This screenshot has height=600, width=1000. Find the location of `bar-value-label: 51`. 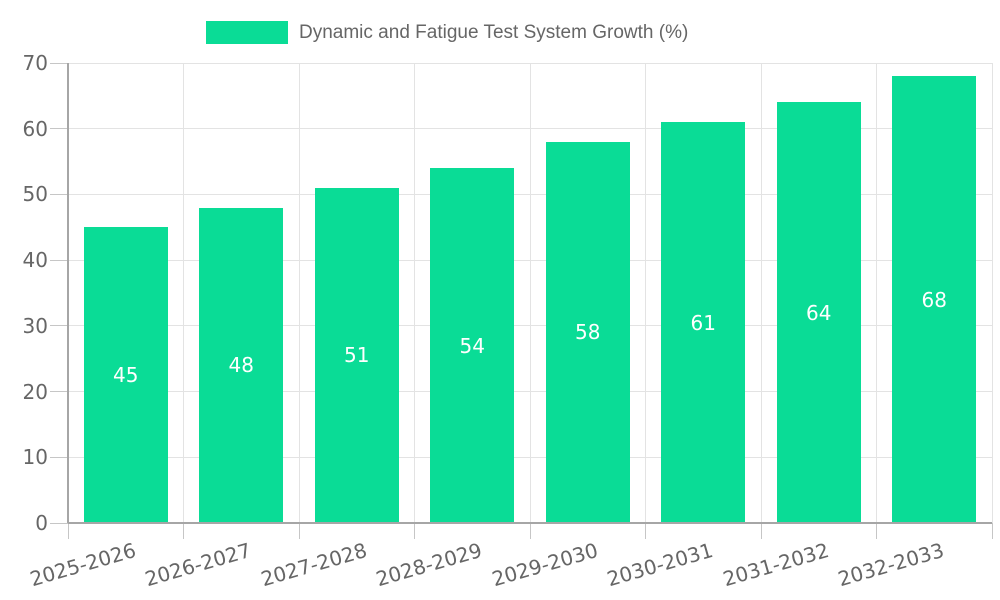

bar-value-label: 51 is located at coordinates (357, 355).